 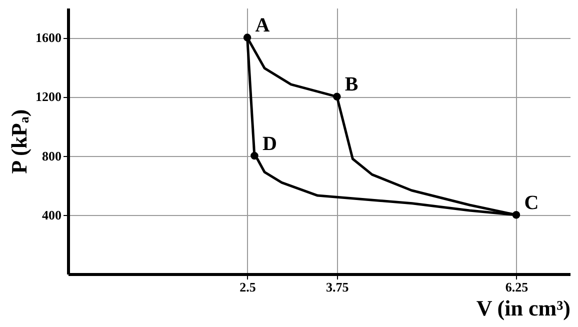 I want to click on x-tick-label: 6.25, so click(x=517, y=287).